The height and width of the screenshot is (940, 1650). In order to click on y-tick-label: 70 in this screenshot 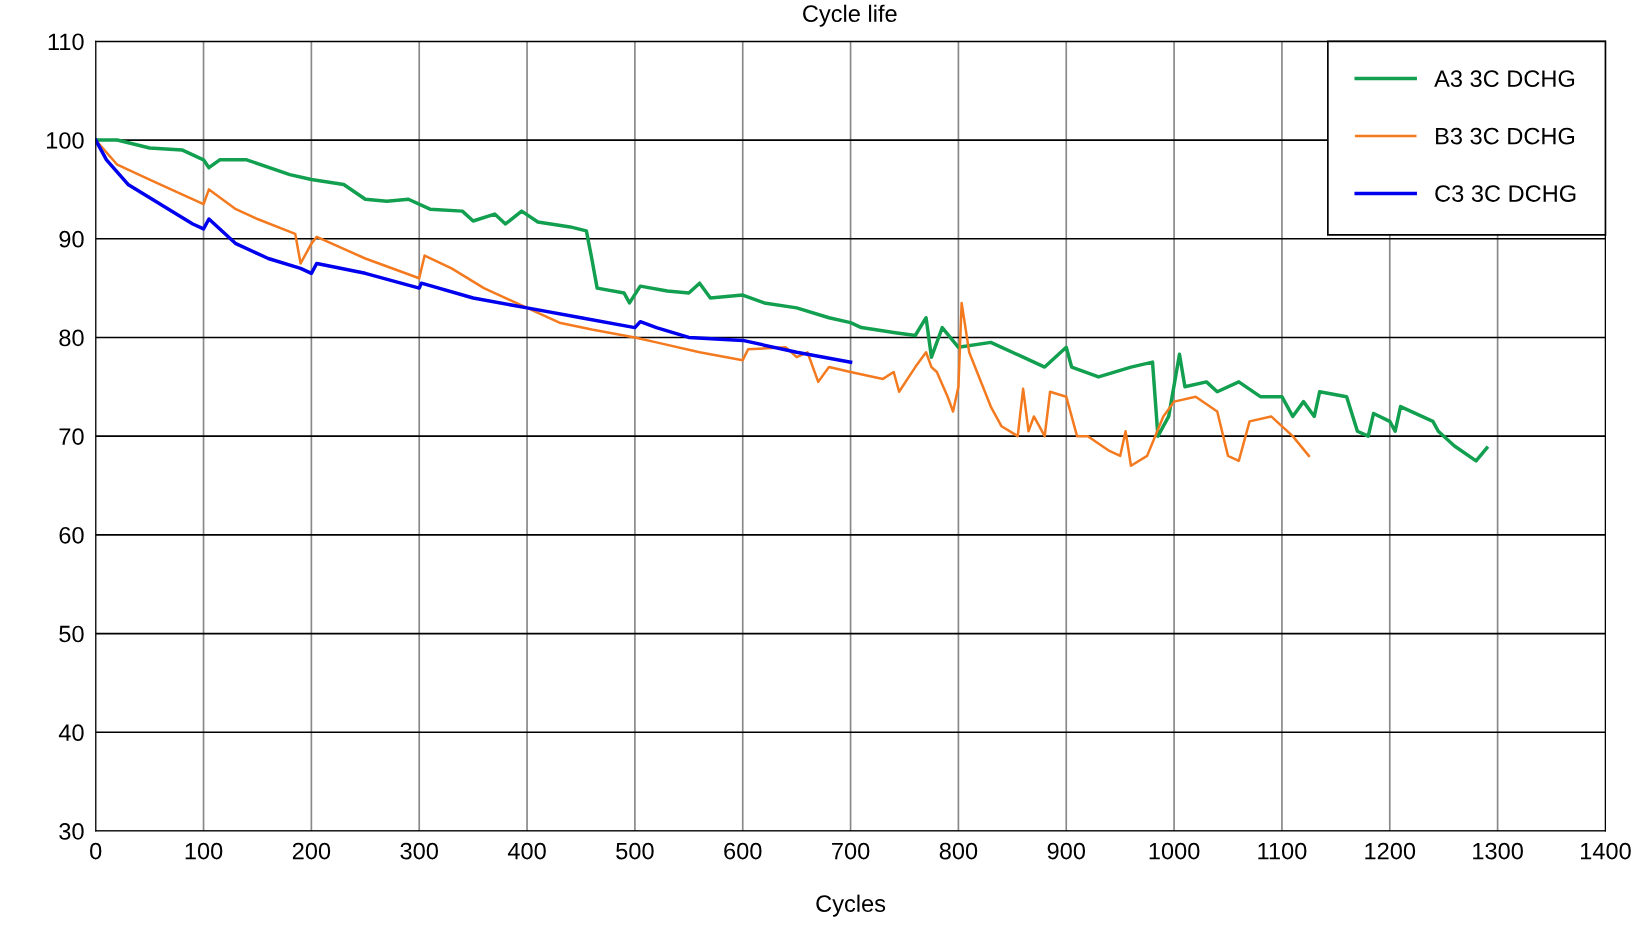, I will do `click(71, 436)`.